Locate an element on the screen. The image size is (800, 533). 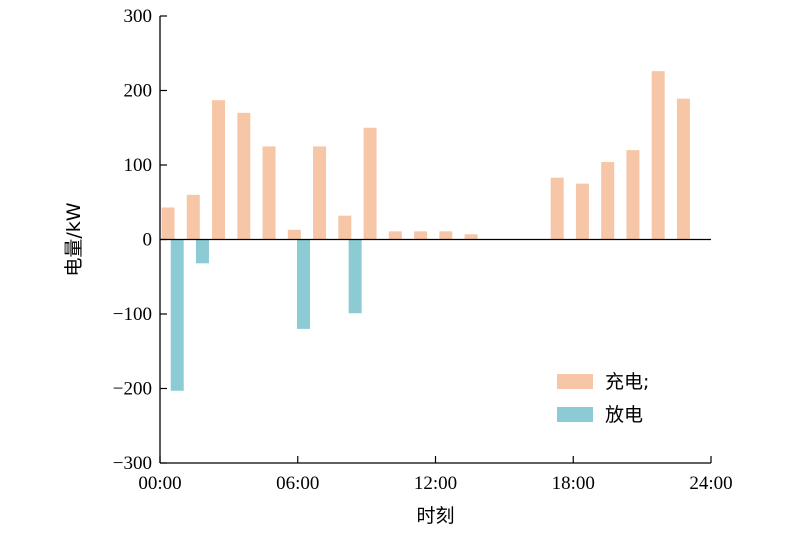
x-tick-label: 00:00 is located at coordinates (159, 483).